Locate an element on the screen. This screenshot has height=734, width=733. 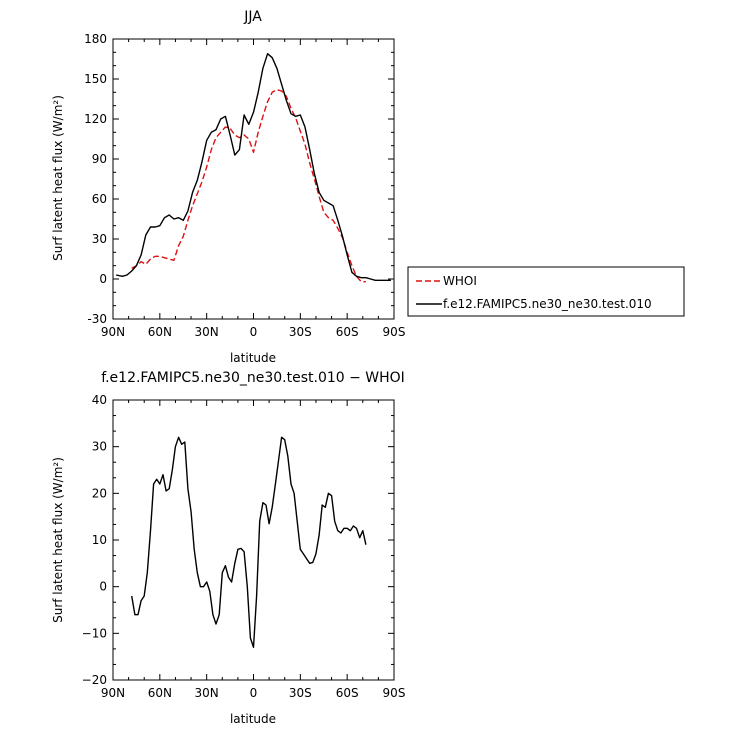
x-tick-label-0-5: 60S is located at coordinates (347, 332).